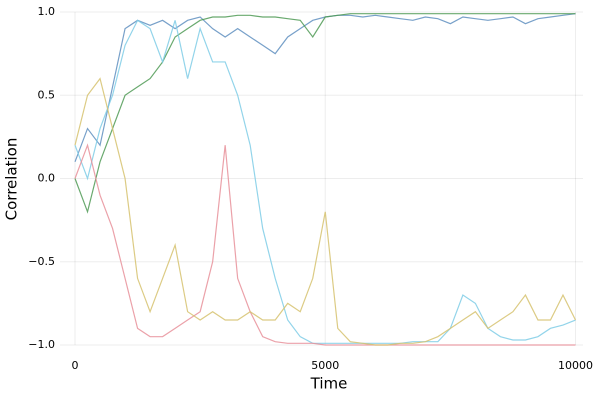 This screenshot has width=600, height=400. Describe the element at coordinates (325, 365) in the screenshot. I see `x-tick-label: 5000` at that location.